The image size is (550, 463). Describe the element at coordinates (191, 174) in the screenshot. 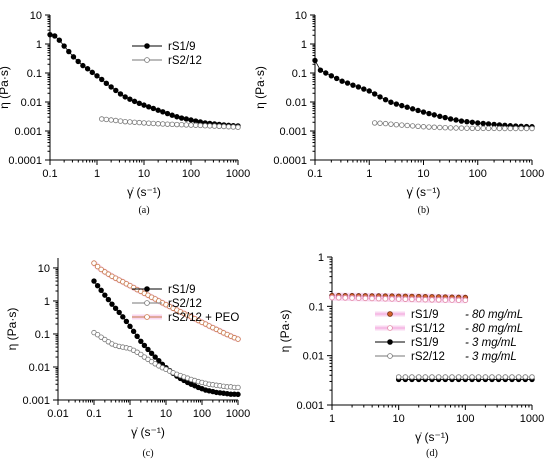

I see `x-tick-label: 100` at that location.